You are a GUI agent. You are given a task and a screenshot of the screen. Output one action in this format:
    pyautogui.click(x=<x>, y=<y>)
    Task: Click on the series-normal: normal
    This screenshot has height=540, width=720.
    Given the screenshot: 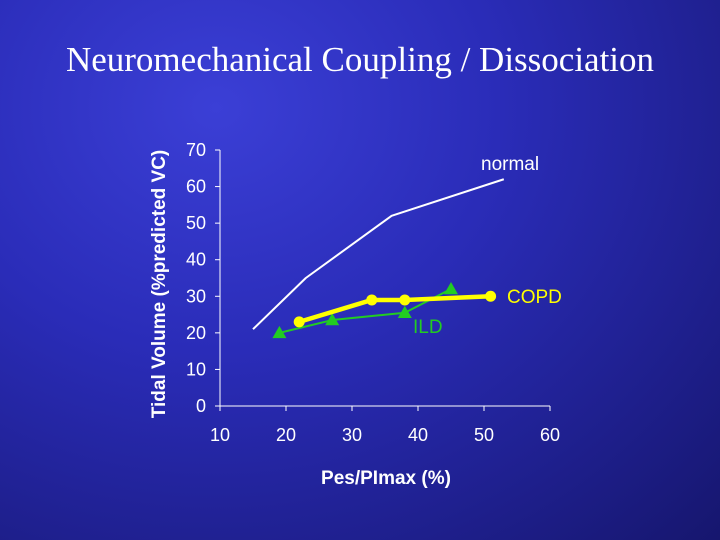 What is the action you would take?
    pyautogui.click(x=395, y=242)
    